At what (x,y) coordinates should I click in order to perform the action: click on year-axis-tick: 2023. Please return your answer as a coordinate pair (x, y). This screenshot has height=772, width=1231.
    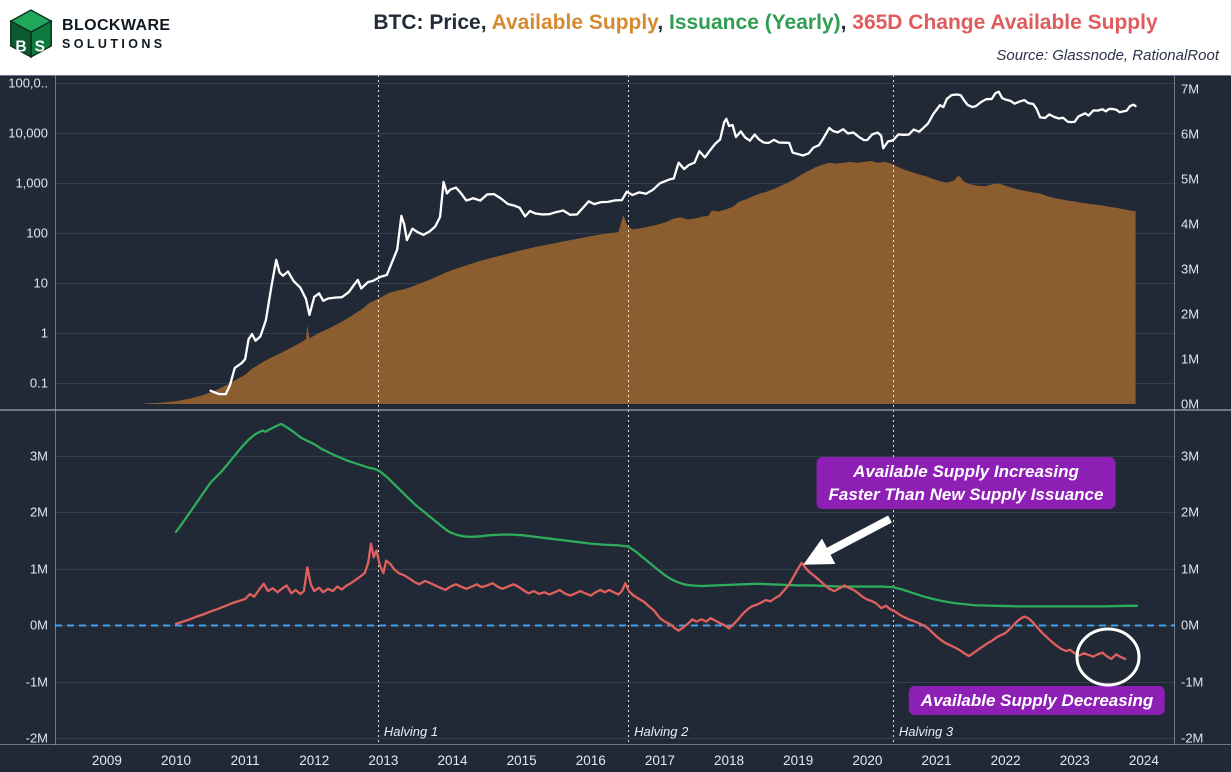
    Looking at the image, I should click on (1074, 760).